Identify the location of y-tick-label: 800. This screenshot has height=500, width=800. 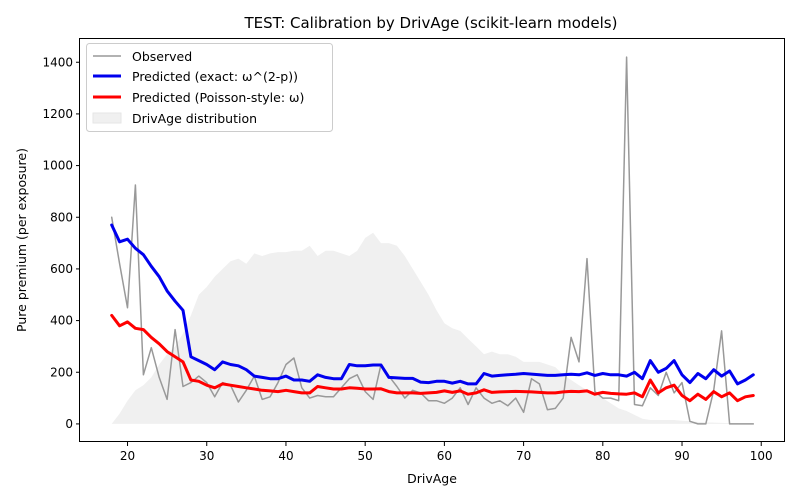
(61, 217).